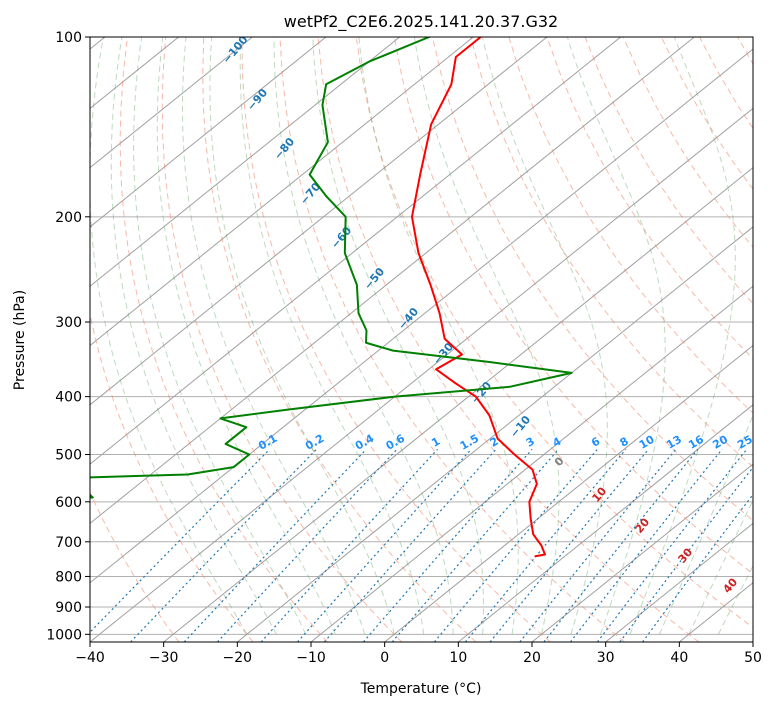 The image size is (775, 708). What do you see at coordinates (679, 658) in the screenshot?
I see `x-tick-label: 40` at bounding box center [679, 658].